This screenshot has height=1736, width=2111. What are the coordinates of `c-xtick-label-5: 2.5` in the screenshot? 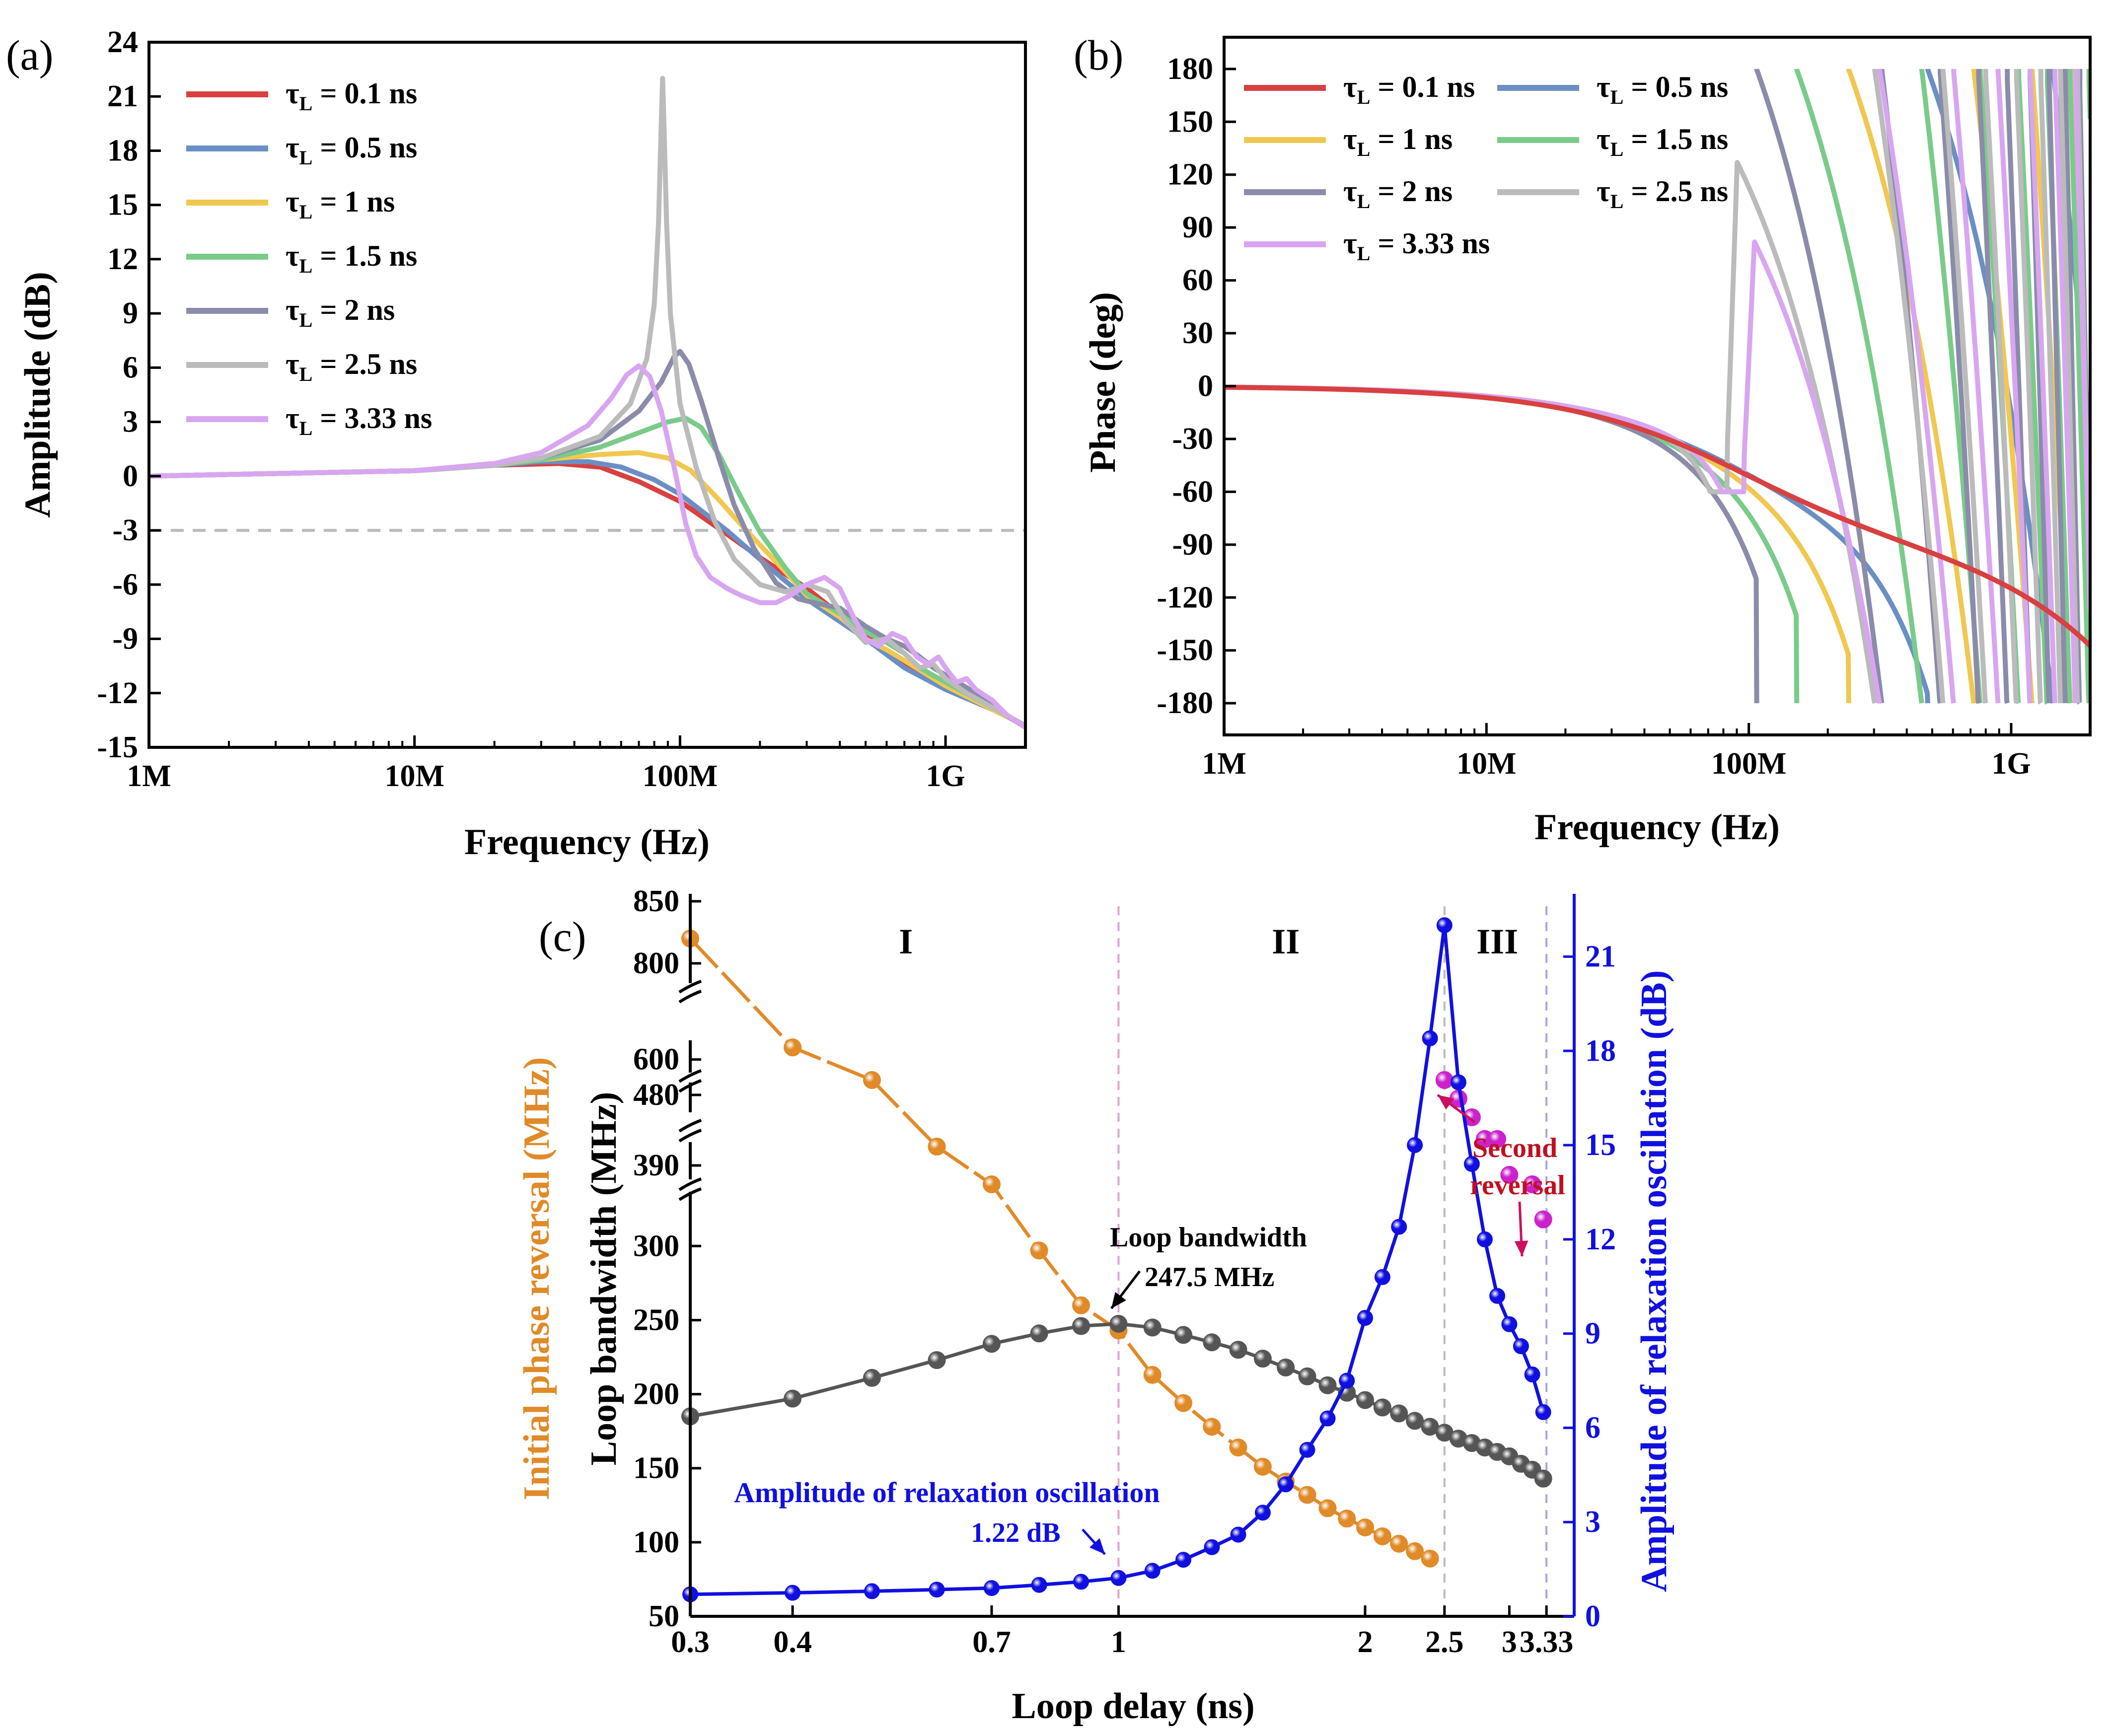 It's located at (1444, 1642).